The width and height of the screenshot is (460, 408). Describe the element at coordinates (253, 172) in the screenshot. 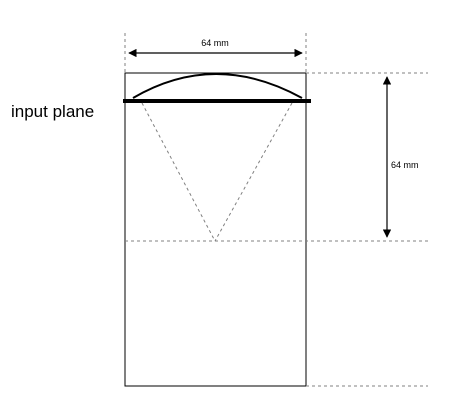

I see `cone-right-line` at that location.